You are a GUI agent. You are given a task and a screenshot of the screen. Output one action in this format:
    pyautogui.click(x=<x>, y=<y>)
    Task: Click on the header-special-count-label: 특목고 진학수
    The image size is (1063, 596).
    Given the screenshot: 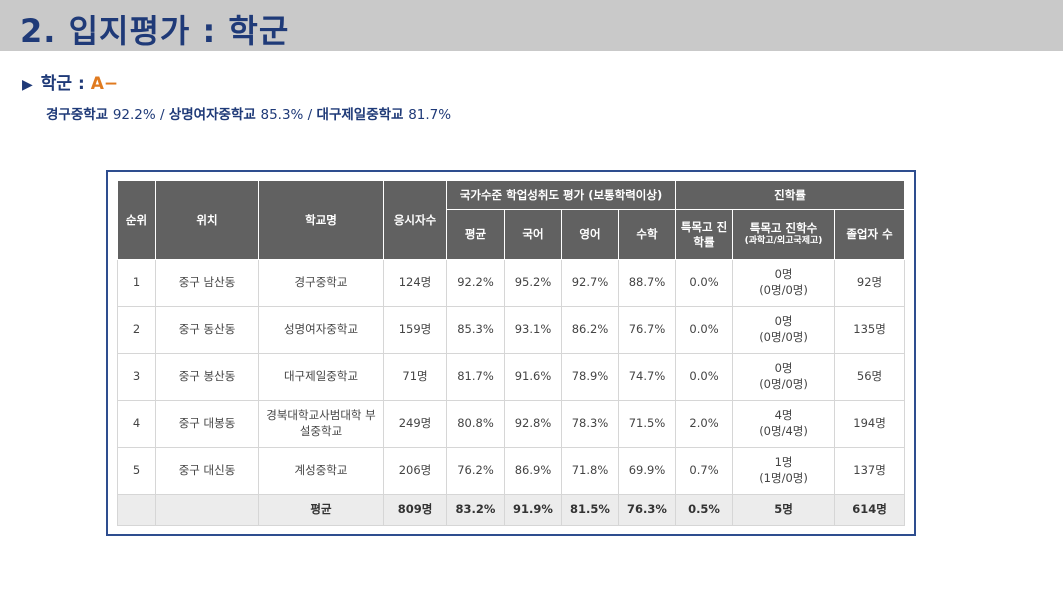 What is the action you would take?
    pyautogui.click(x=783, y=228)
    